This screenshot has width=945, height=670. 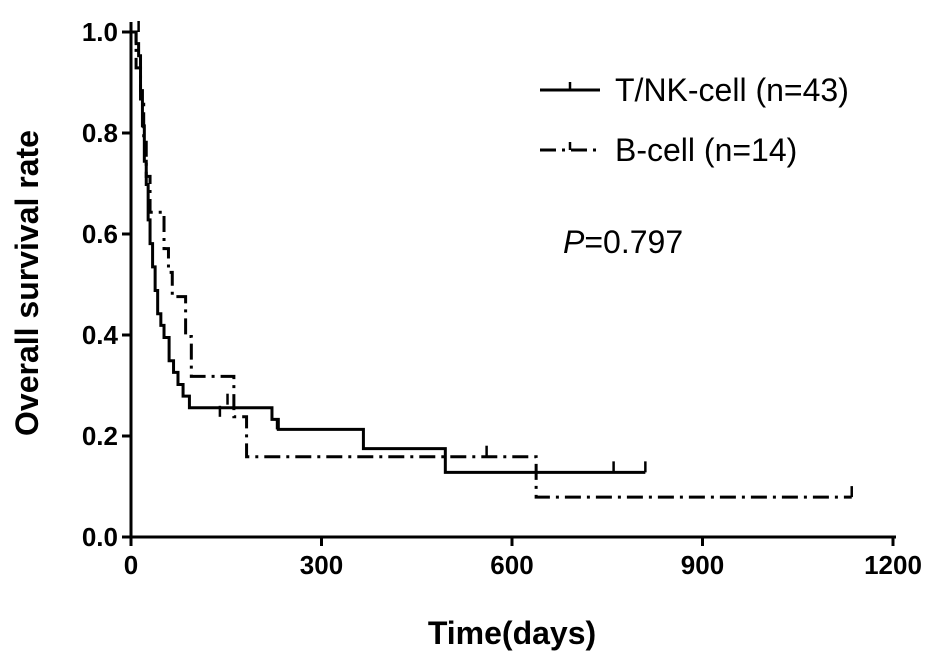 What do you see at coordinates (732, 90) in the screenshot?
I see `legend-label-tnk: T/NK-cell (n=43)` at bounding box center [732, 90].